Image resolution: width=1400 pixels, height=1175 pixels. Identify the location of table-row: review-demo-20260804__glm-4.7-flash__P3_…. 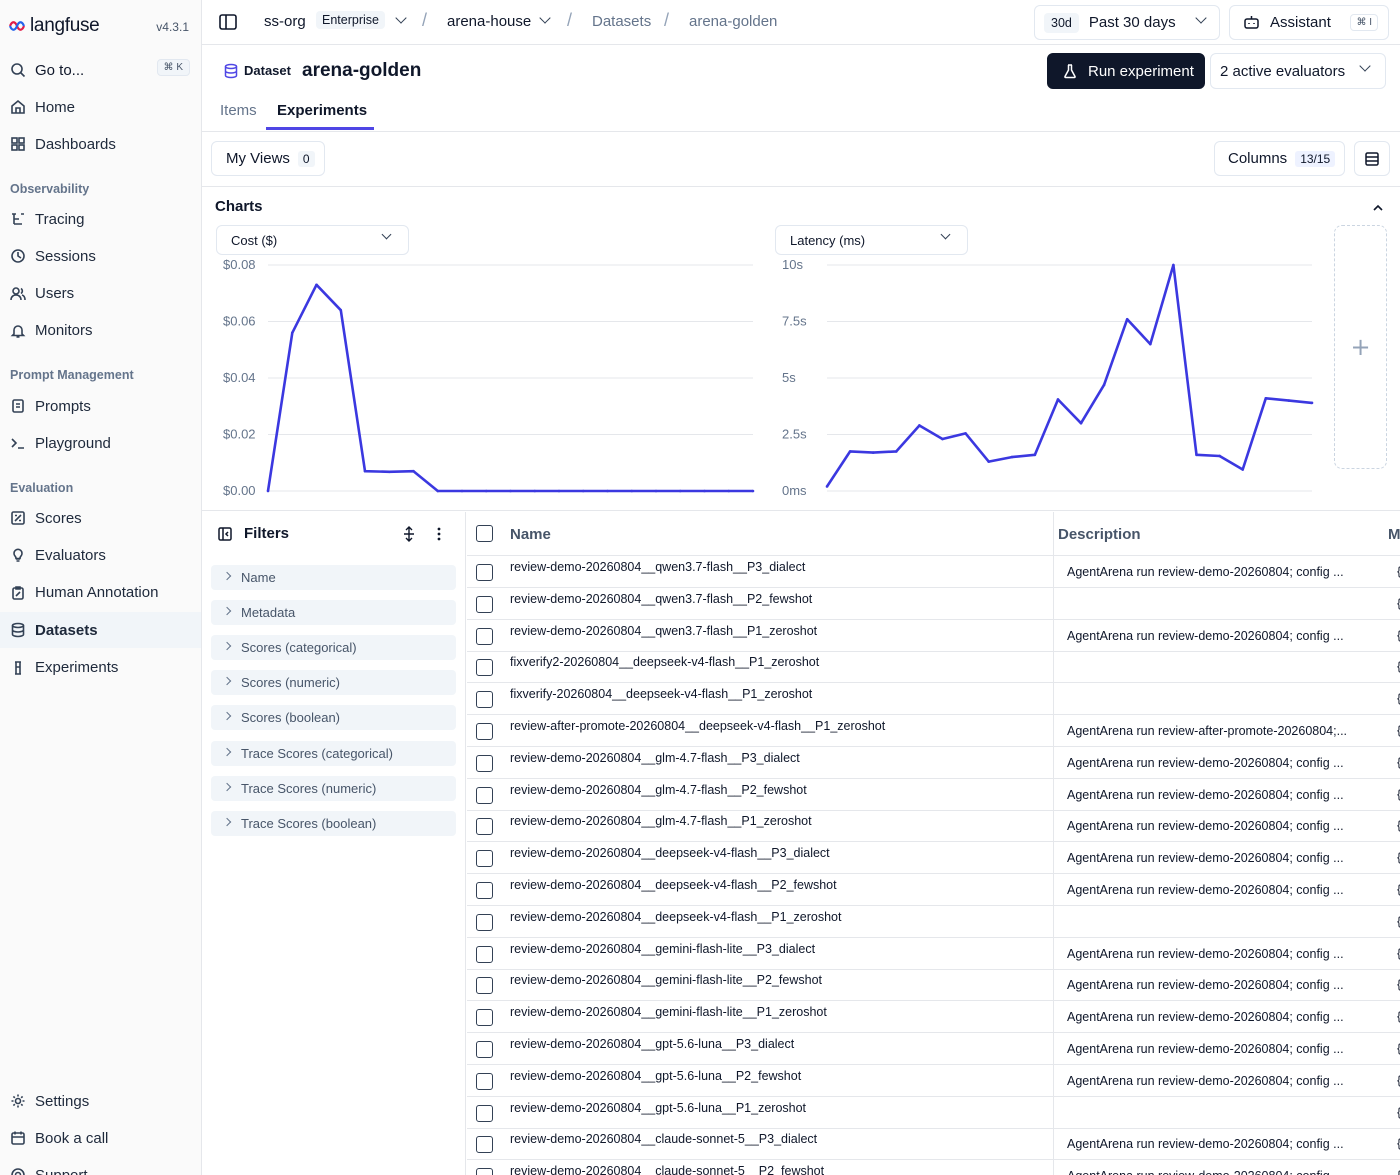
(933, 763).